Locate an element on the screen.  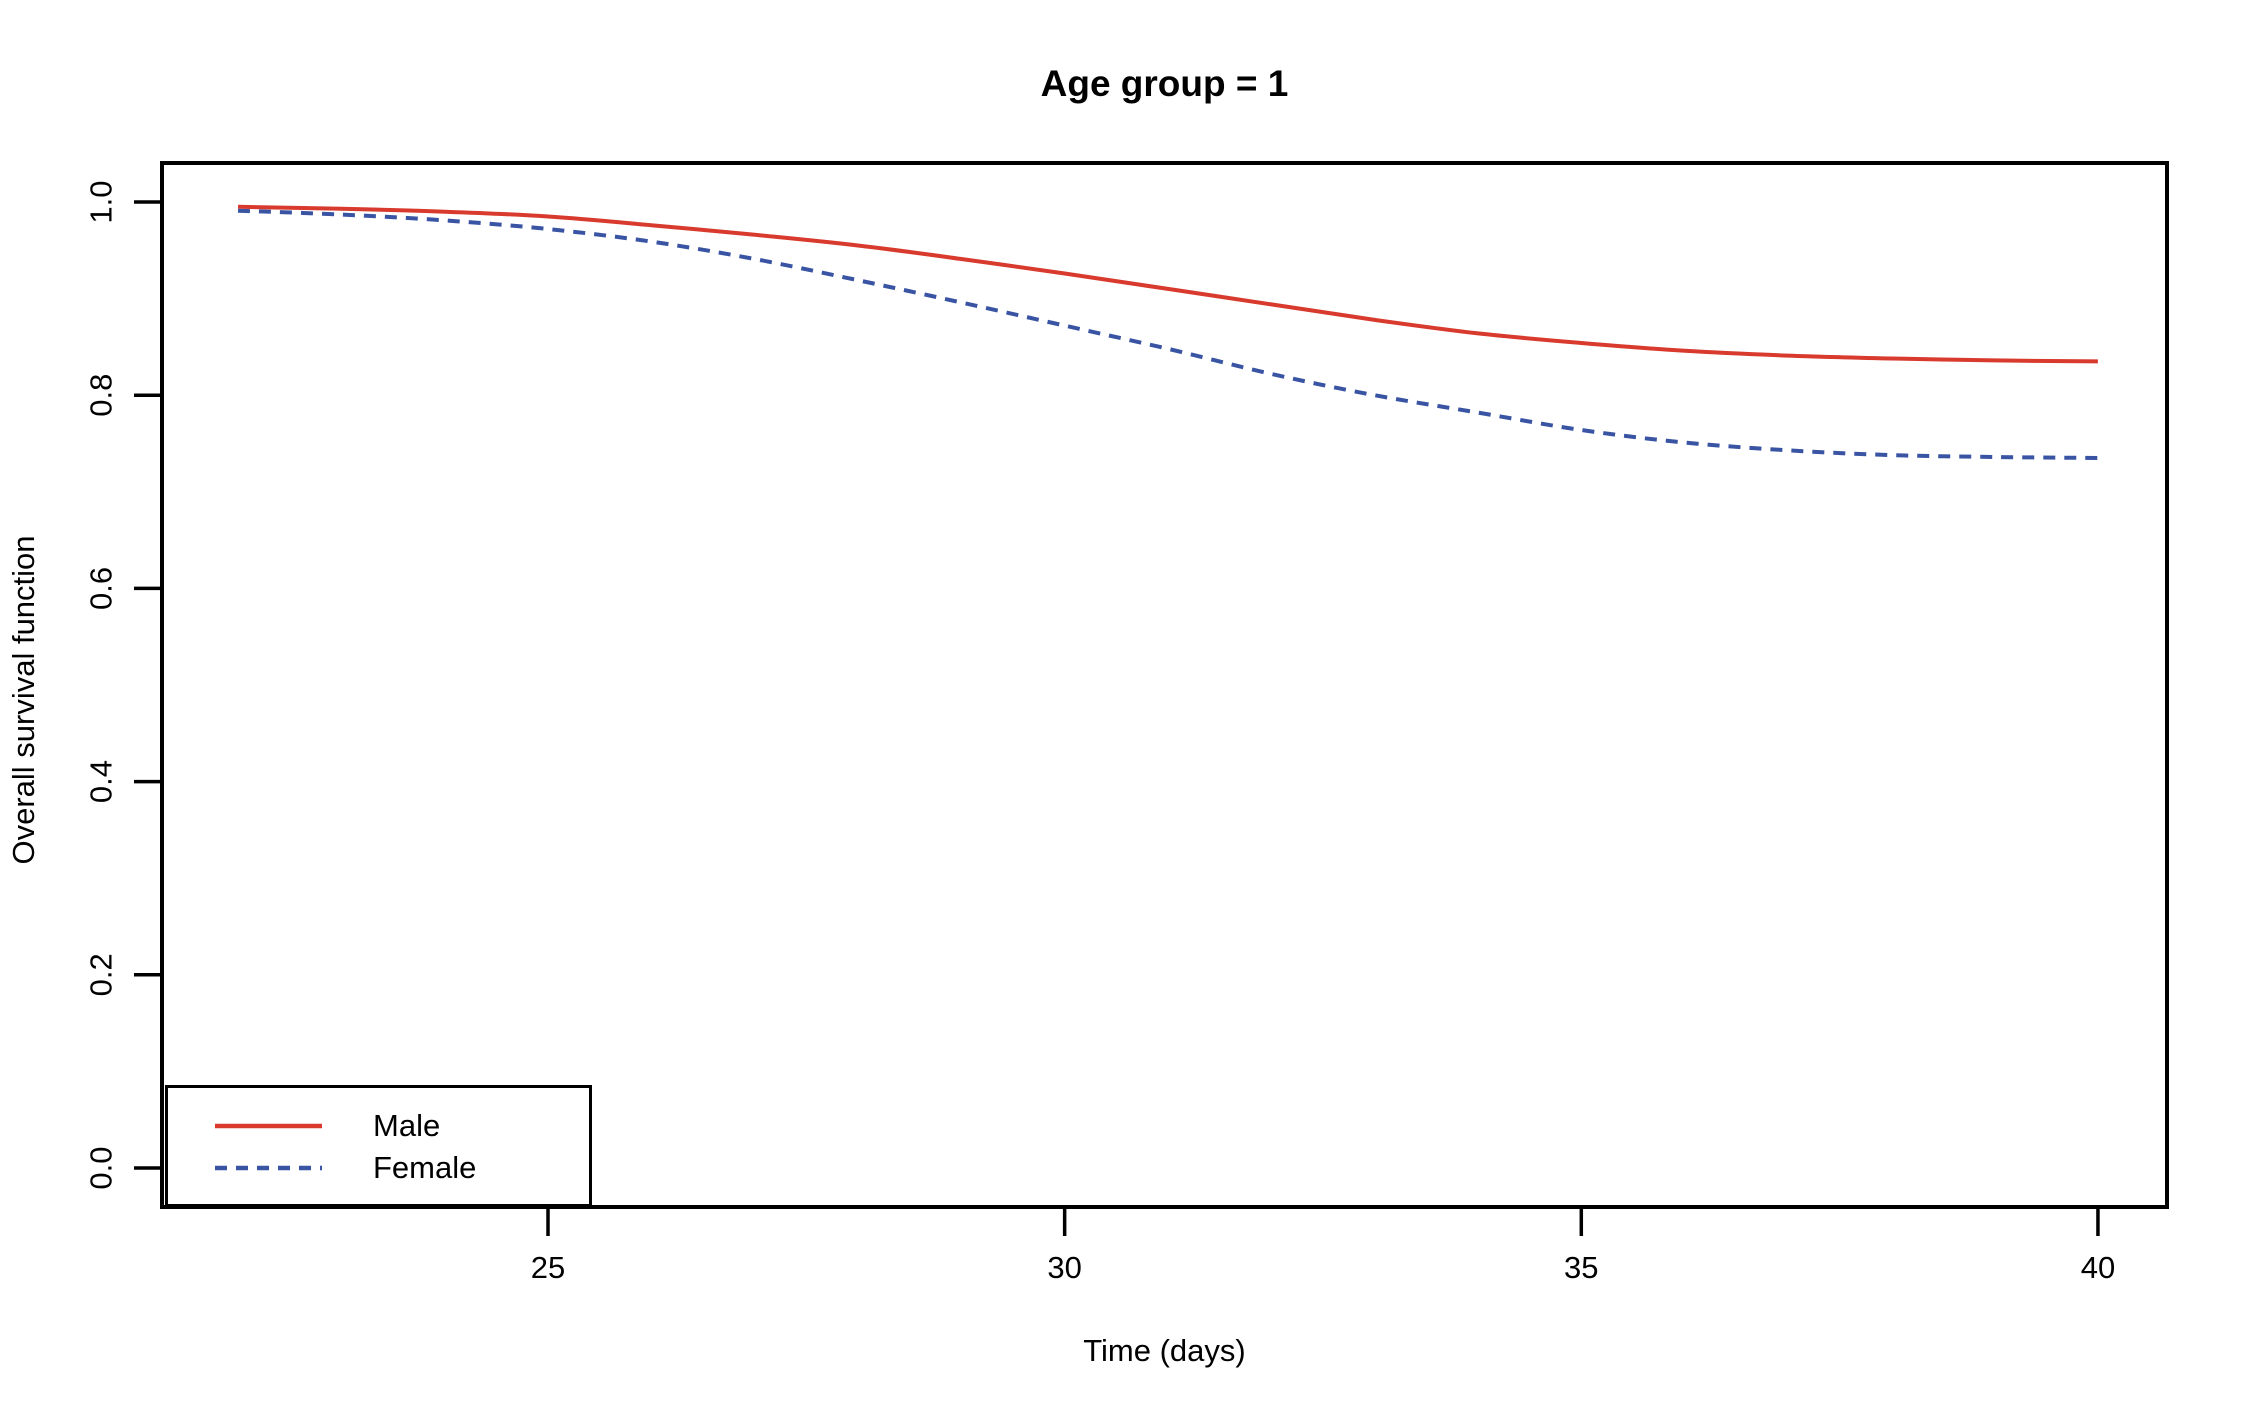
y-tick-label: 0.8 is located at coordinates (101, 395).